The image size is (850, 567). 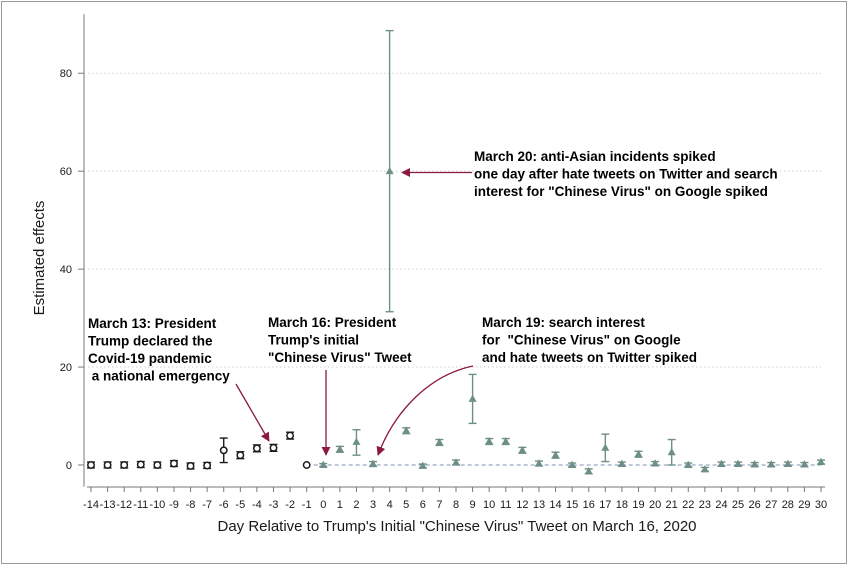 I want to click on x-tick-label: 29, so click(x=804, y=505).